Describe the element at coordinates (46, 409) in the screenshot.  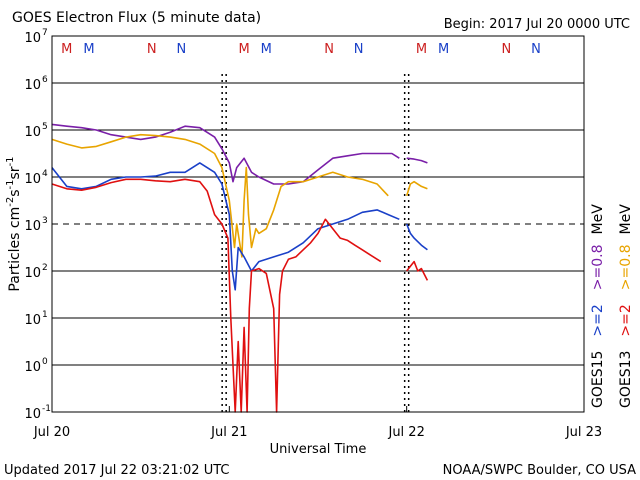
I see `y-tick-exp-0: -1` at that location.